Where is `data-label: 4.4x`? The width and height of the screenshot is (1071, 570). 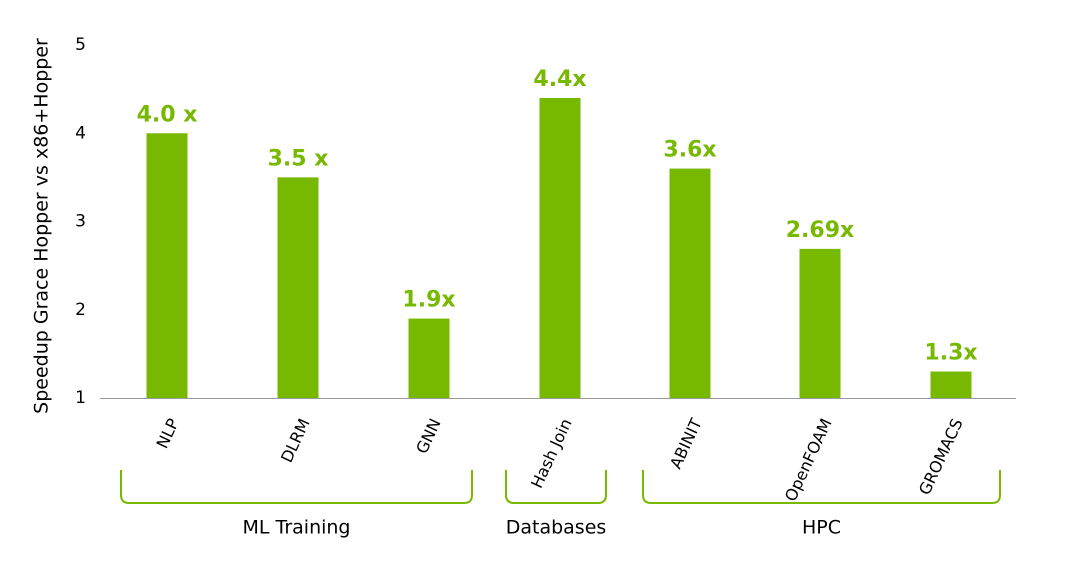 data-label: 4.4x is located at coordinates (559, 79).